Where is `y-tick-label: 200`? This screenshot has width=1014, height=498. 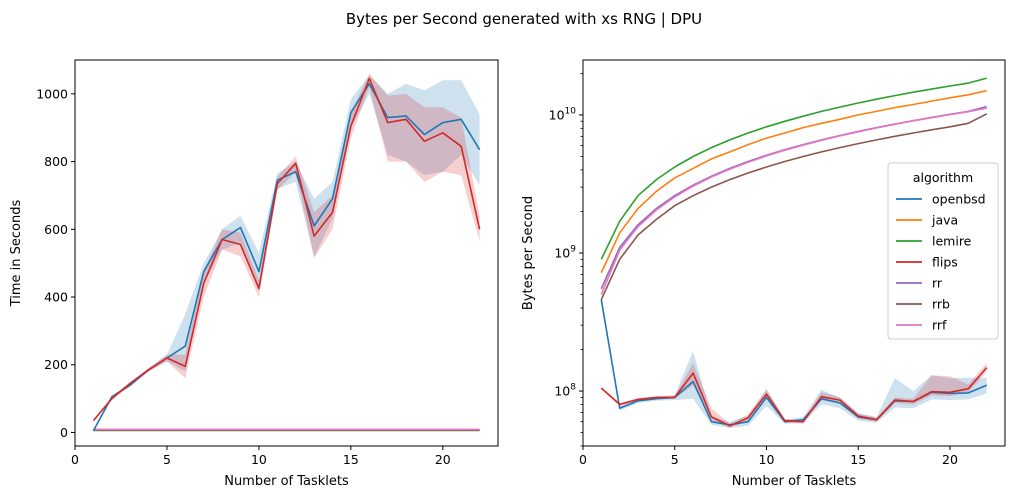
y-tick-label: 200 is located at coordinates (56, 364).